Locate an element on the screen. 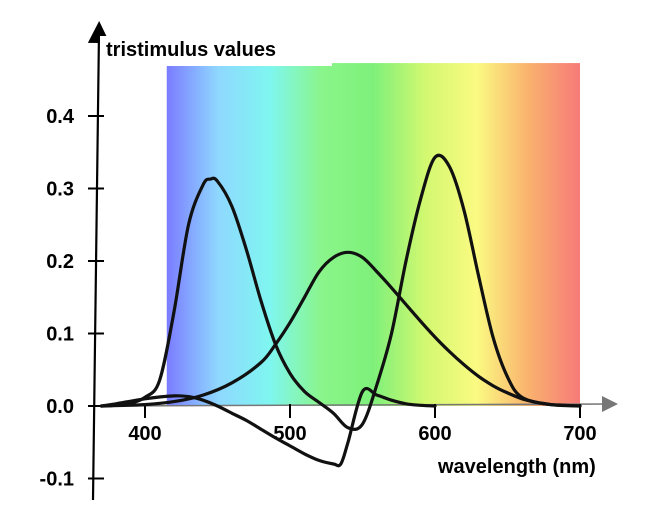  x-tick-label: 400 is located at coordinates (144, 434).